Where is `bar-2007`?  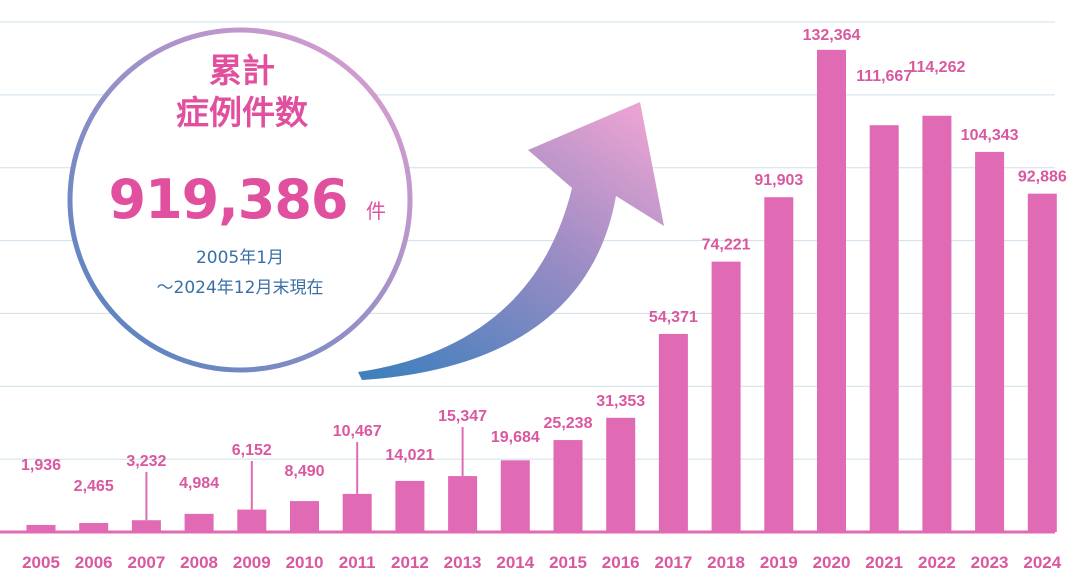
bar-2007 is located at coordinates (146, 526).